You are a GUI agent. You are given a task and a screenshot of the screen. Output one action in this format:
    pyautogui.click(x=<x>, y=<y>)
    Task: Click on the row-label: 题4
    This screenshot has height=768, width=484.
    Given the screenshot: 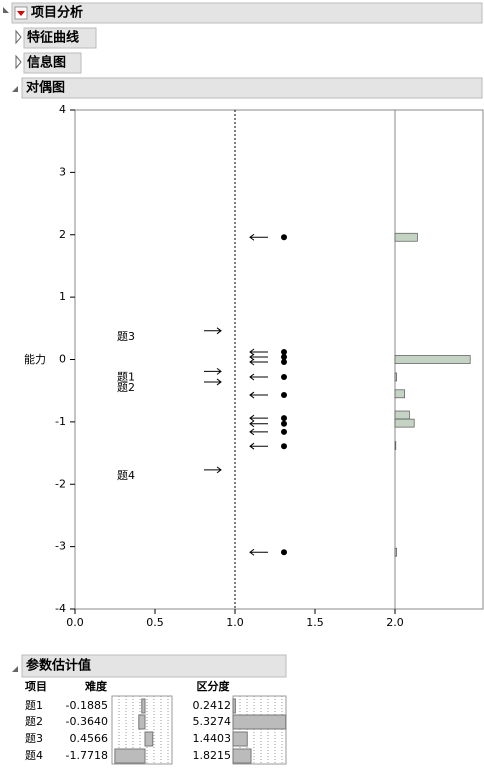 What is the action you would take?
    pyautogui.click(x=34, y=755)
    